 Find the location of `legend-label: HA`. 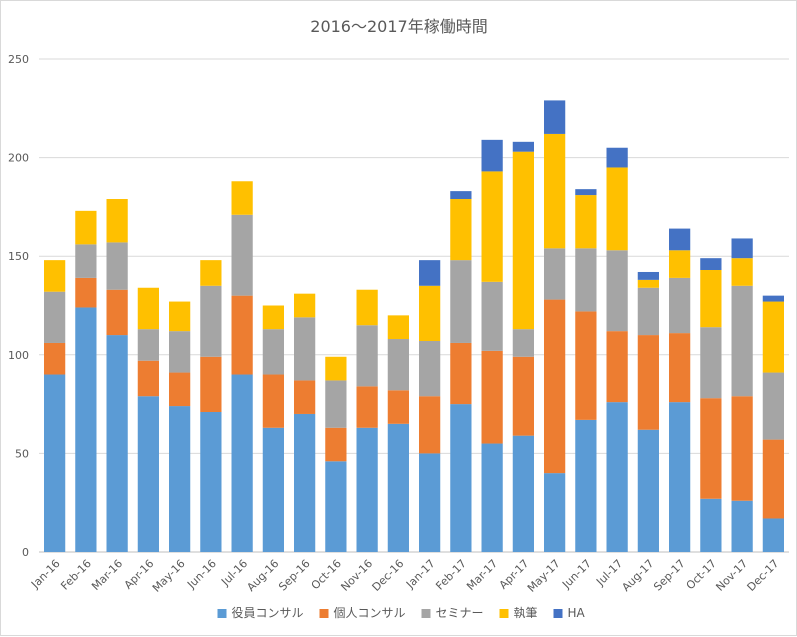

legend-label: HA is located at coordinates (577, 613).